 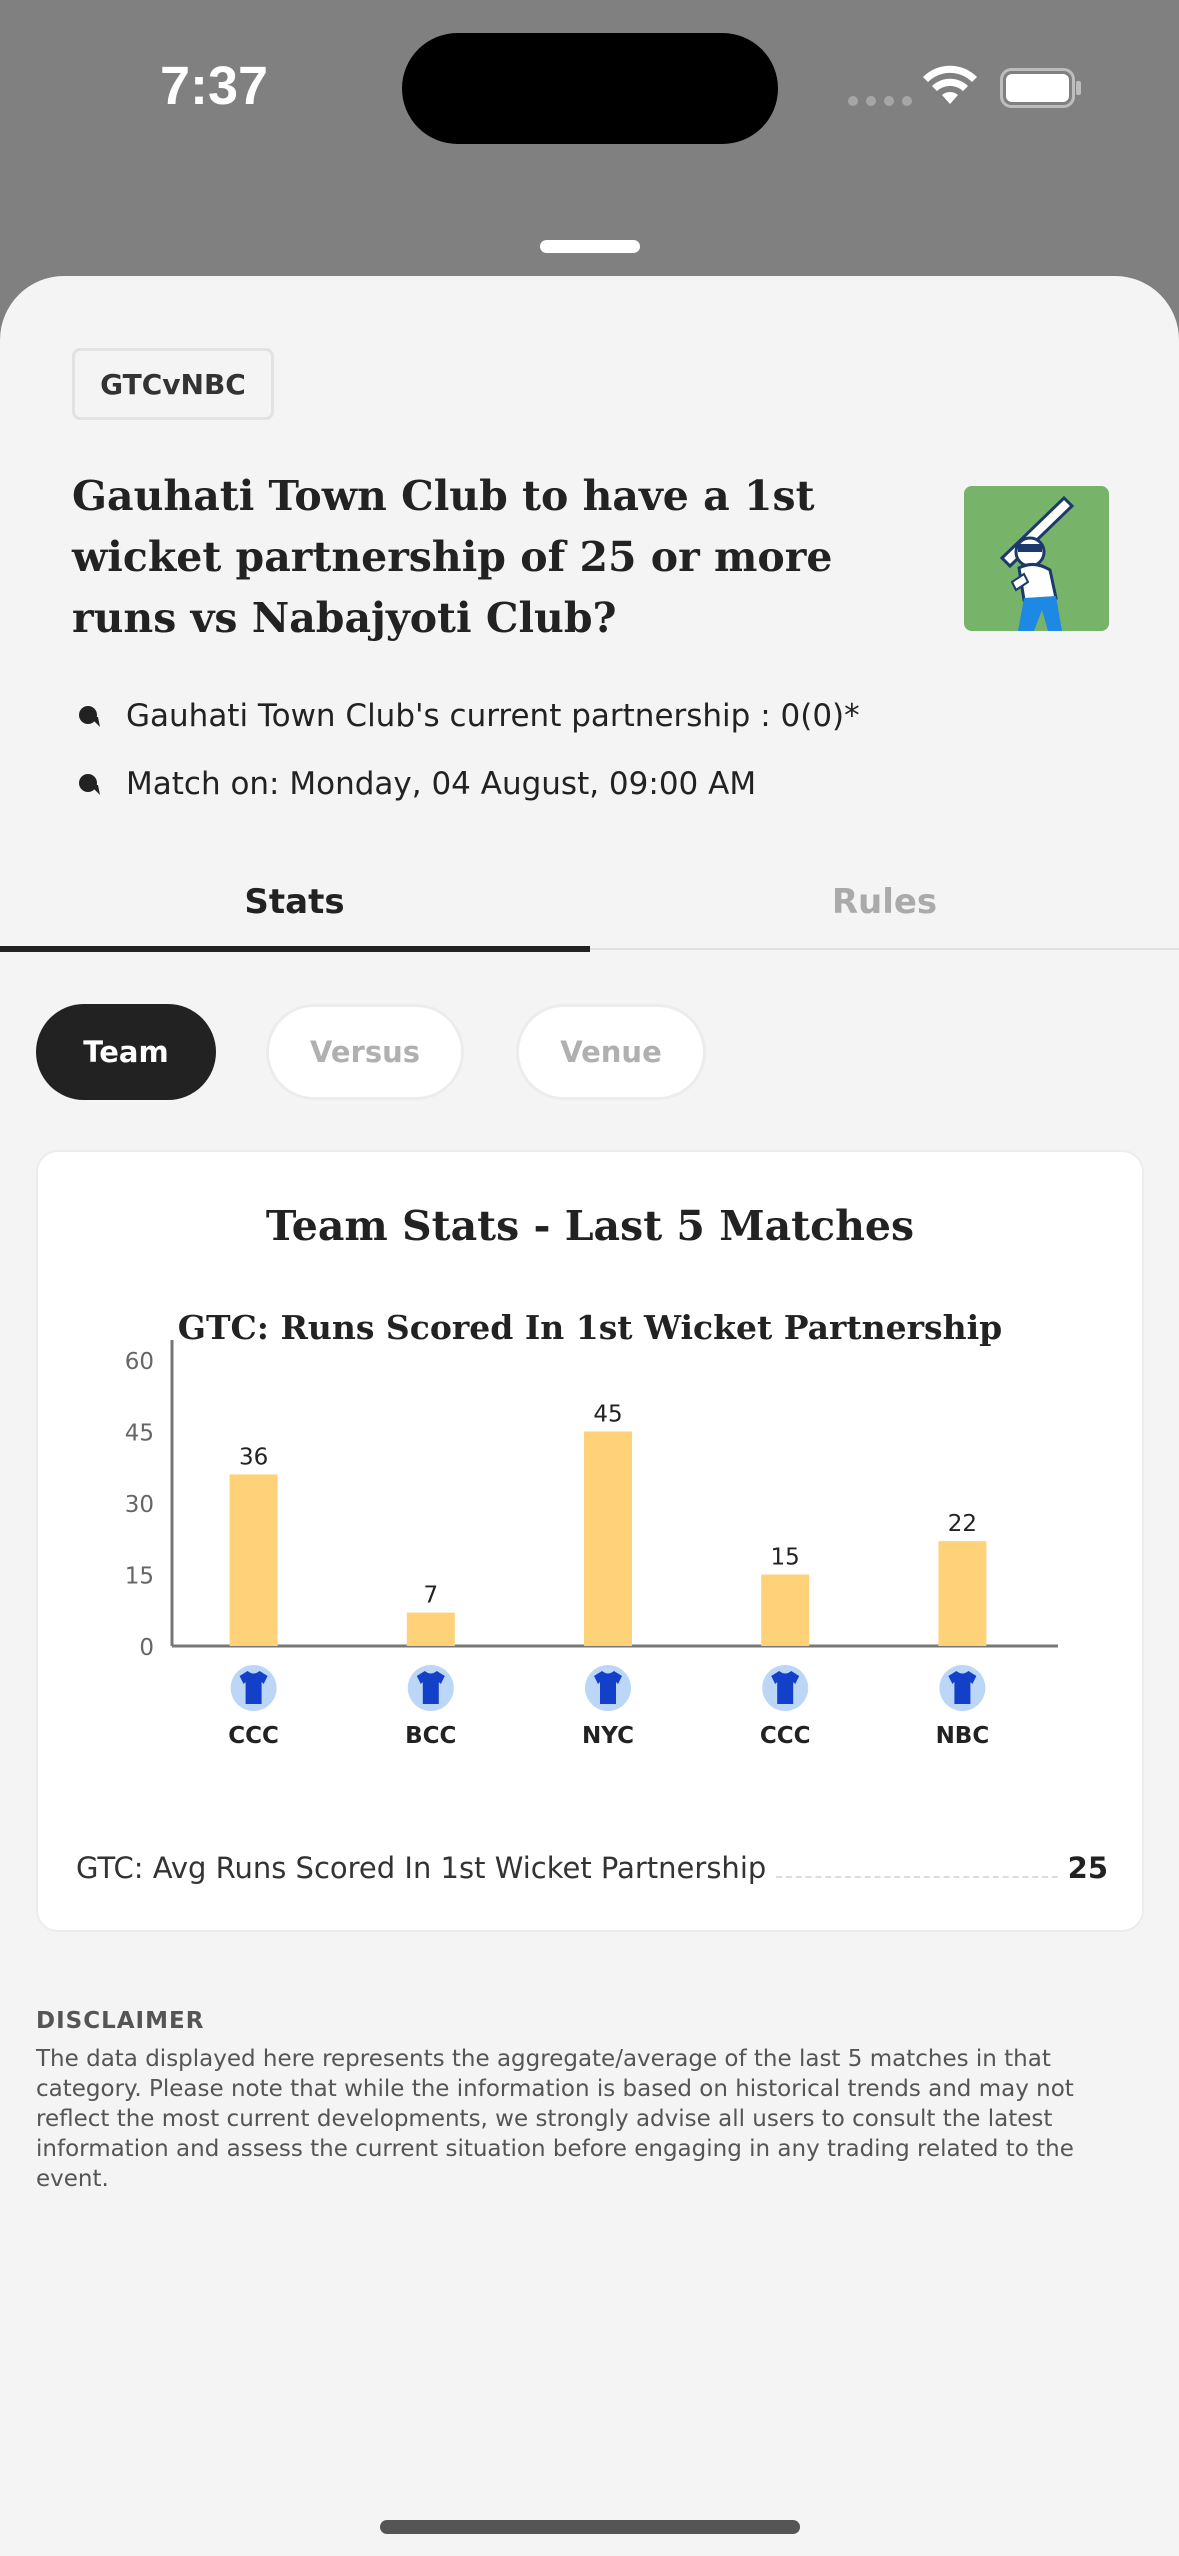 What do you see at coordinates (139, 1577) in the screenshot?
I see `y-tick-label: 15` at bounding box center [139, 1577].